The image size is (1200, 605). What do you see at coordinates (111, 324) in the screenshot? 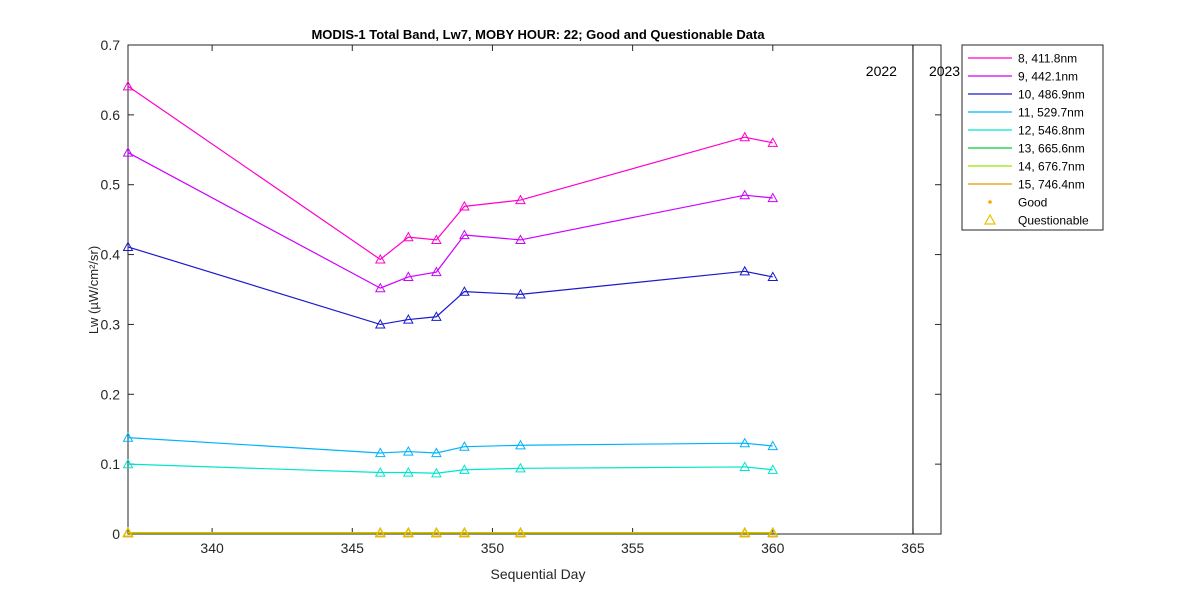
I see `y-tick-label: 0.3` at bounding box center [111, 324].